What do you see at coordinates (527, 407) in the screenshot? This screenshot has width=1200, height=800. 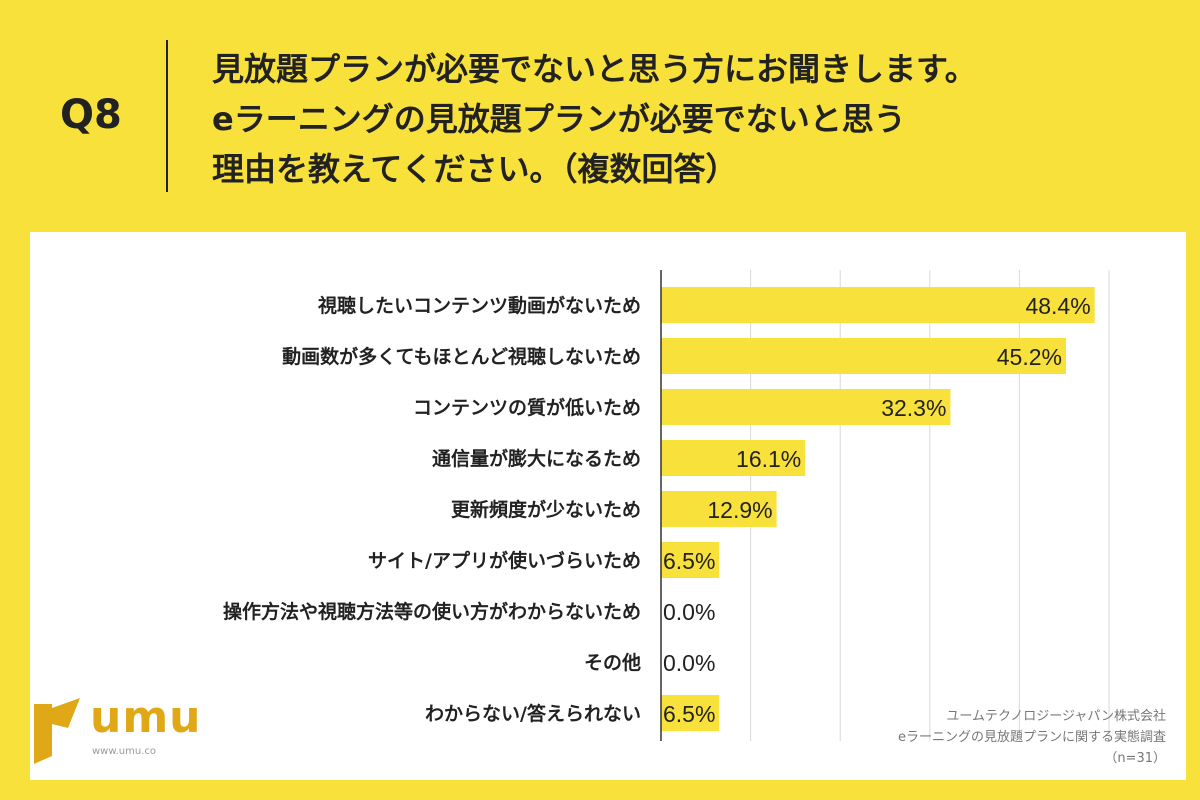 I see `category-label: コンテンツの質が低いため` at bounding box center [527, 407].